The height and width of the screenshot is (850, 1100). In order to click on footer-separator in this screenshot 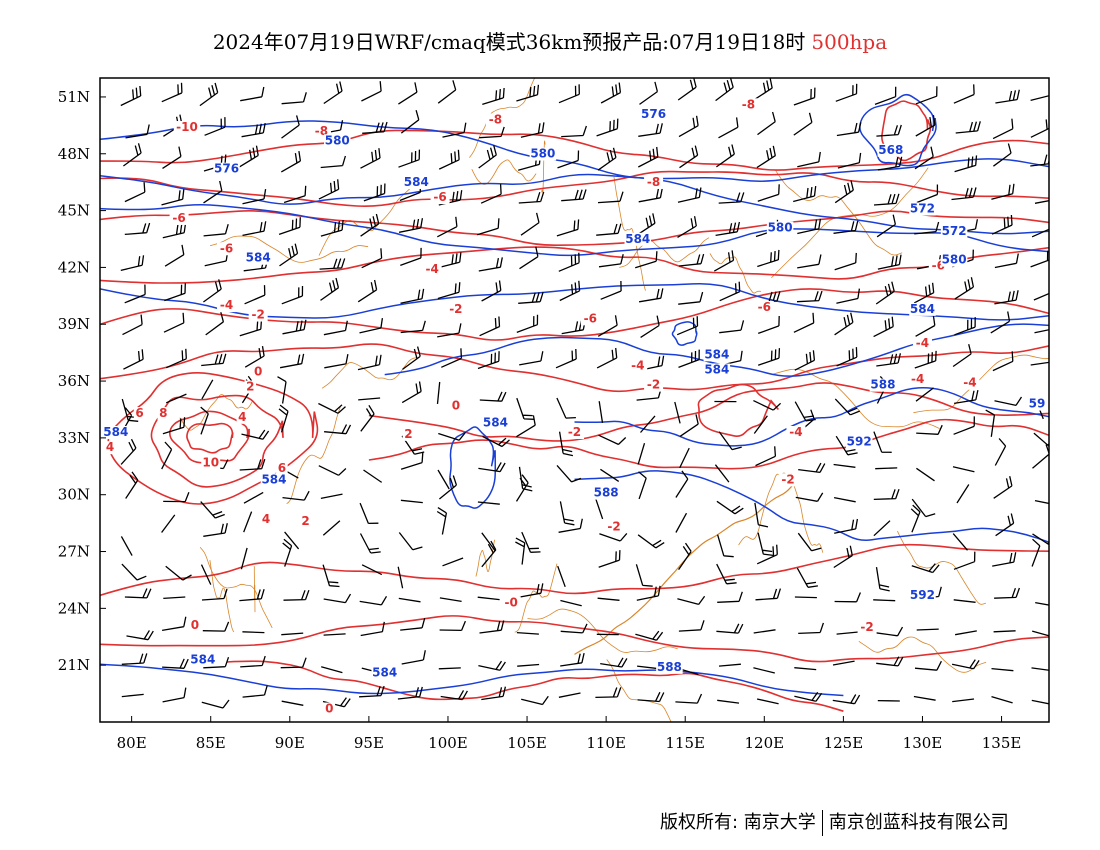, I will do `click(822, 823)`.